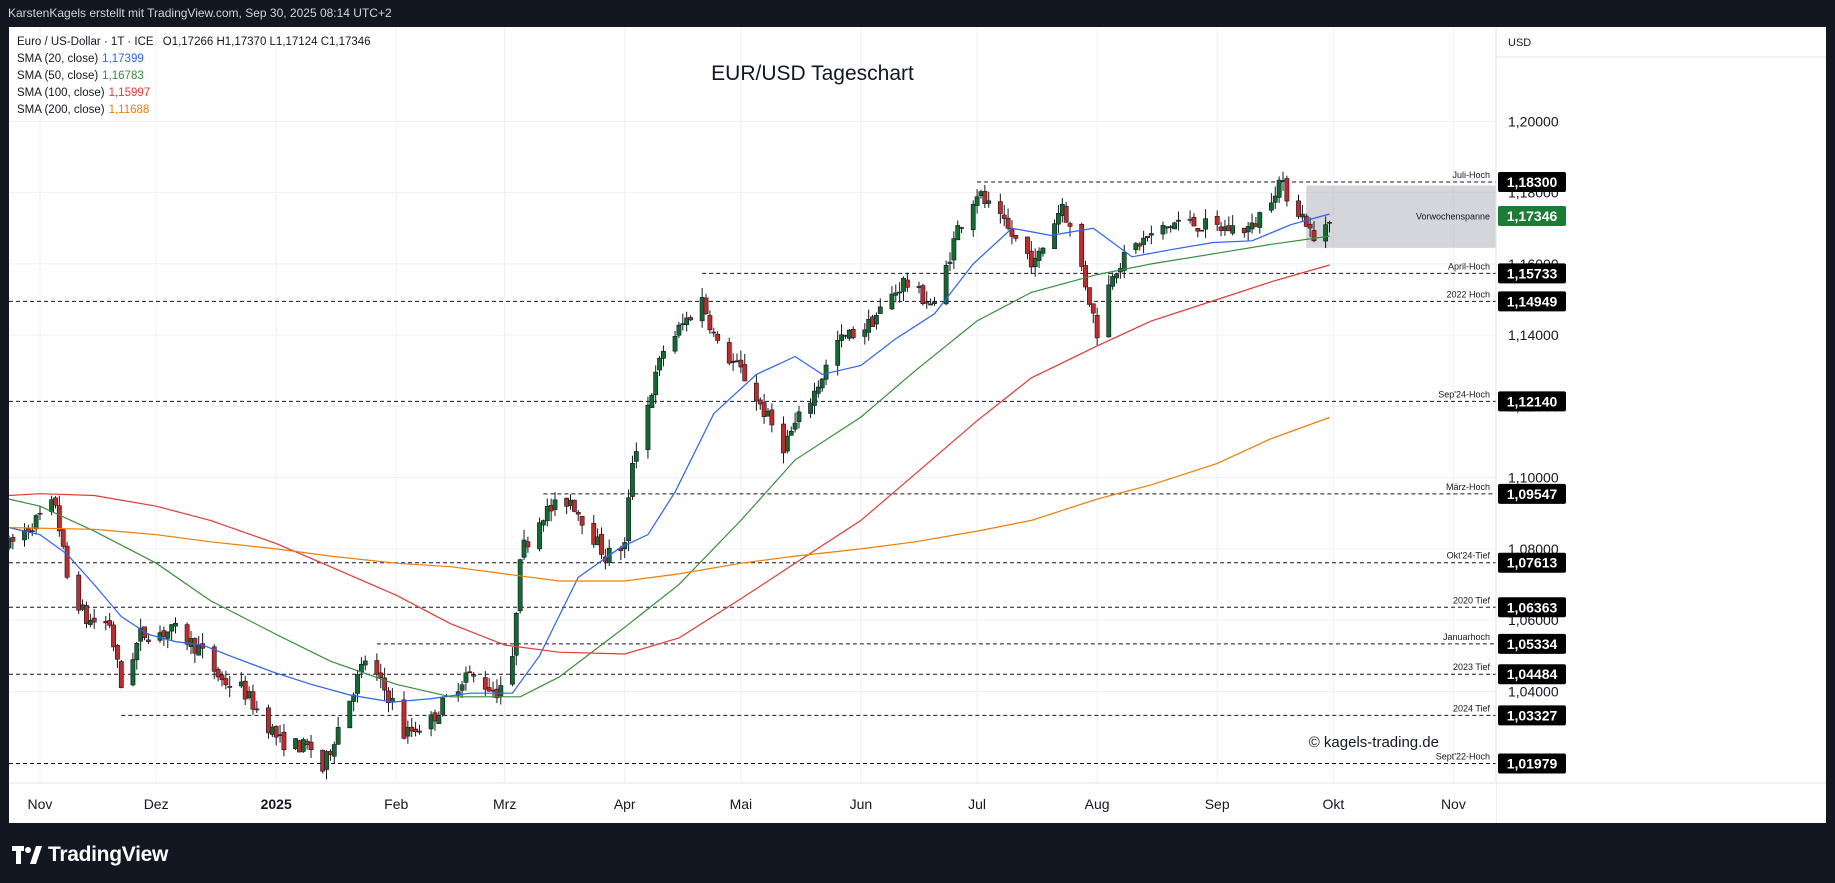 The width and height of the screenshot is (1835, 883). What do you see at coordinates (194, 93) in the screenshot?
I see `legend-sma-100: SMA (100, close) 1,15997` at bounding box center [194, 93].